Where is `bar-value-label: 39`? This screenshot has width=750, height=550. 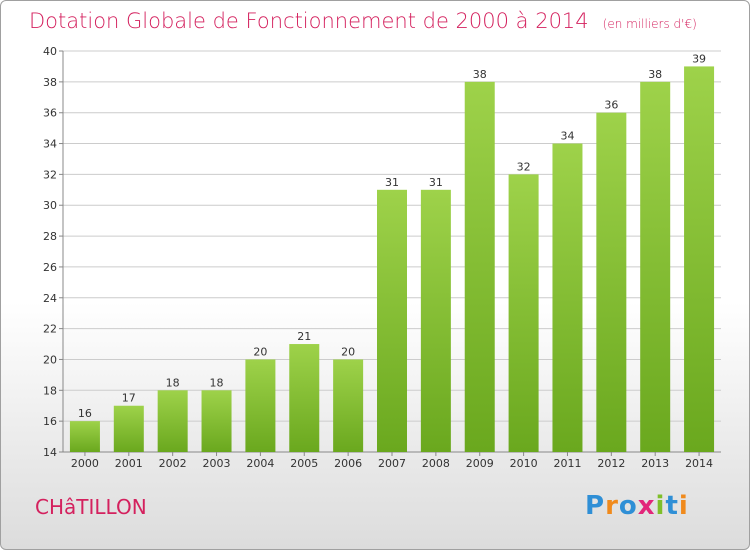 bar-value-label: 39 is located at coordinates (699, 58).